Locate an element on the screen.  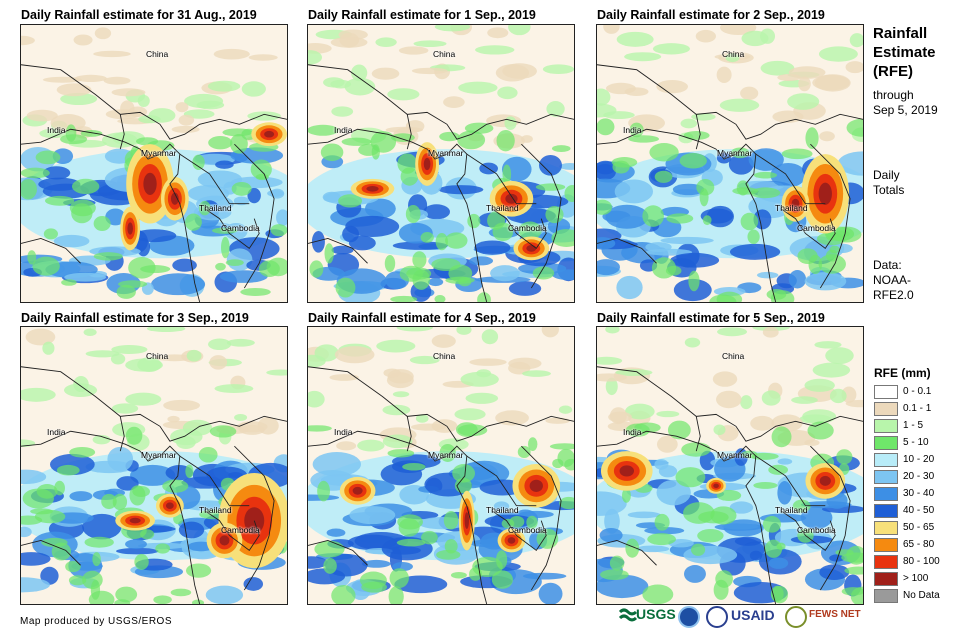
legend-title: RFE (mm) is located at coordinates (902, 373).